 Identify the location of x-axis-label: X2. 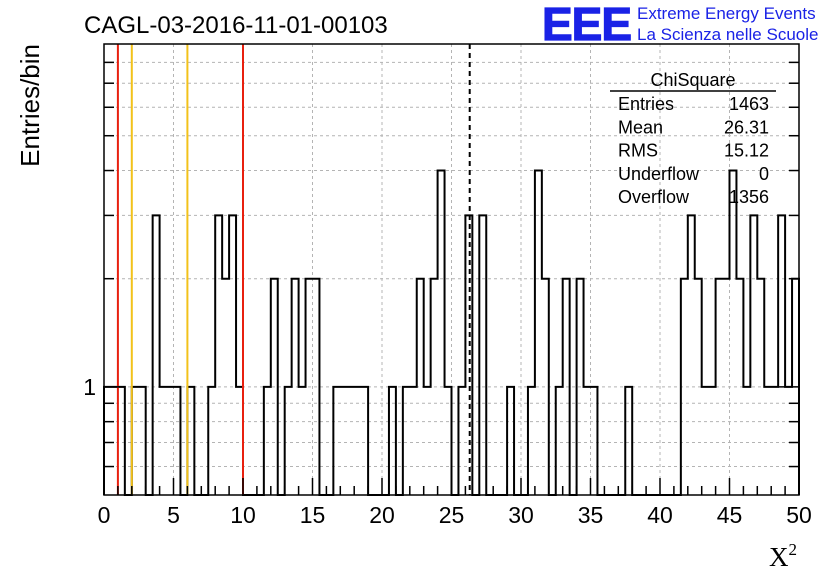
(783, 556).